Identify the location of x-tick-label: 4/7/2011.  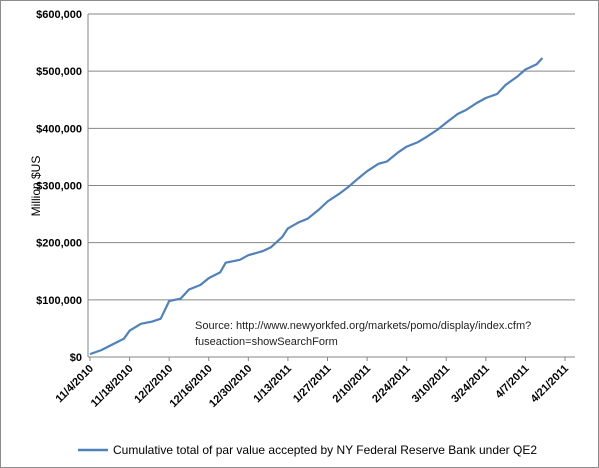
(512, 382).